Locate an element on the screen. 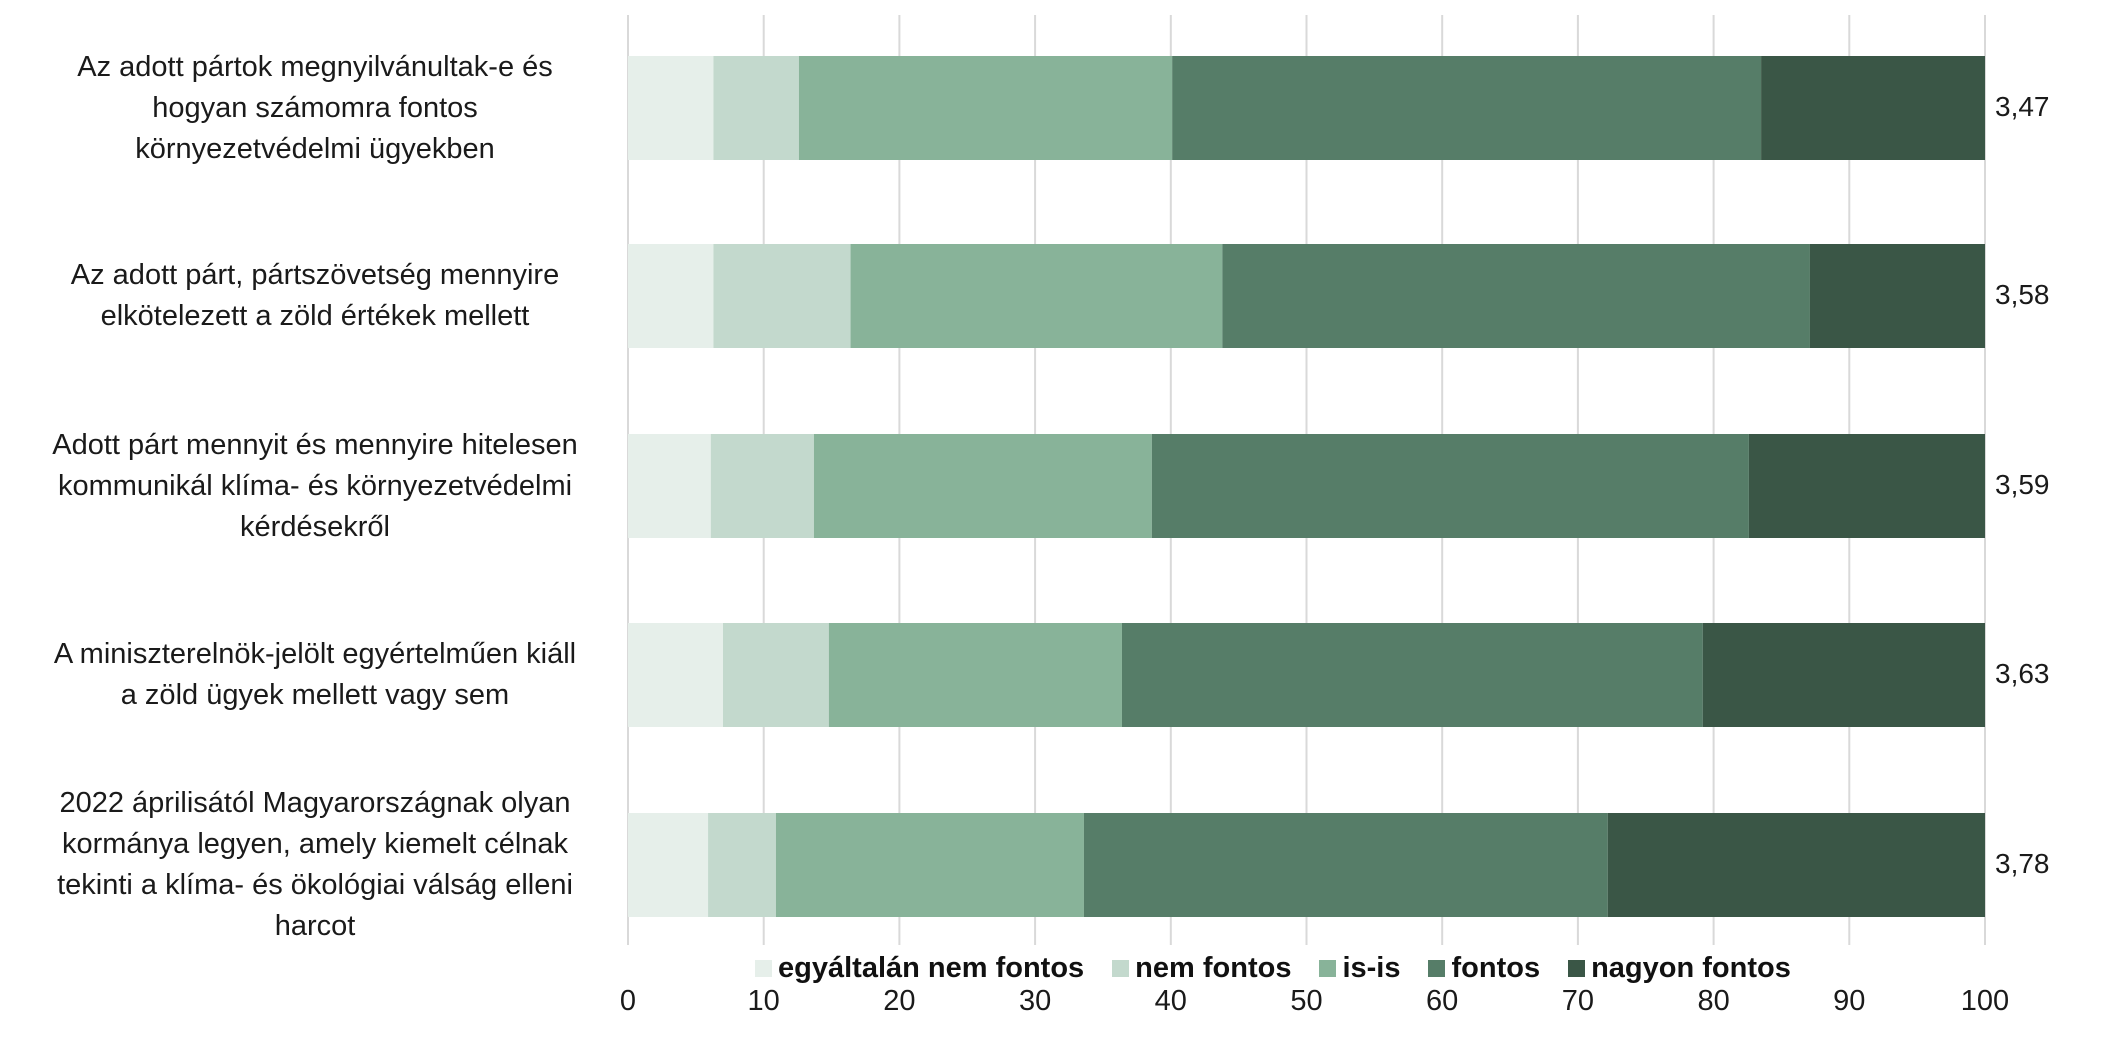  category-label-line: Az adott párt, pártszövetség mennyire is located at coordinates (315, 275).